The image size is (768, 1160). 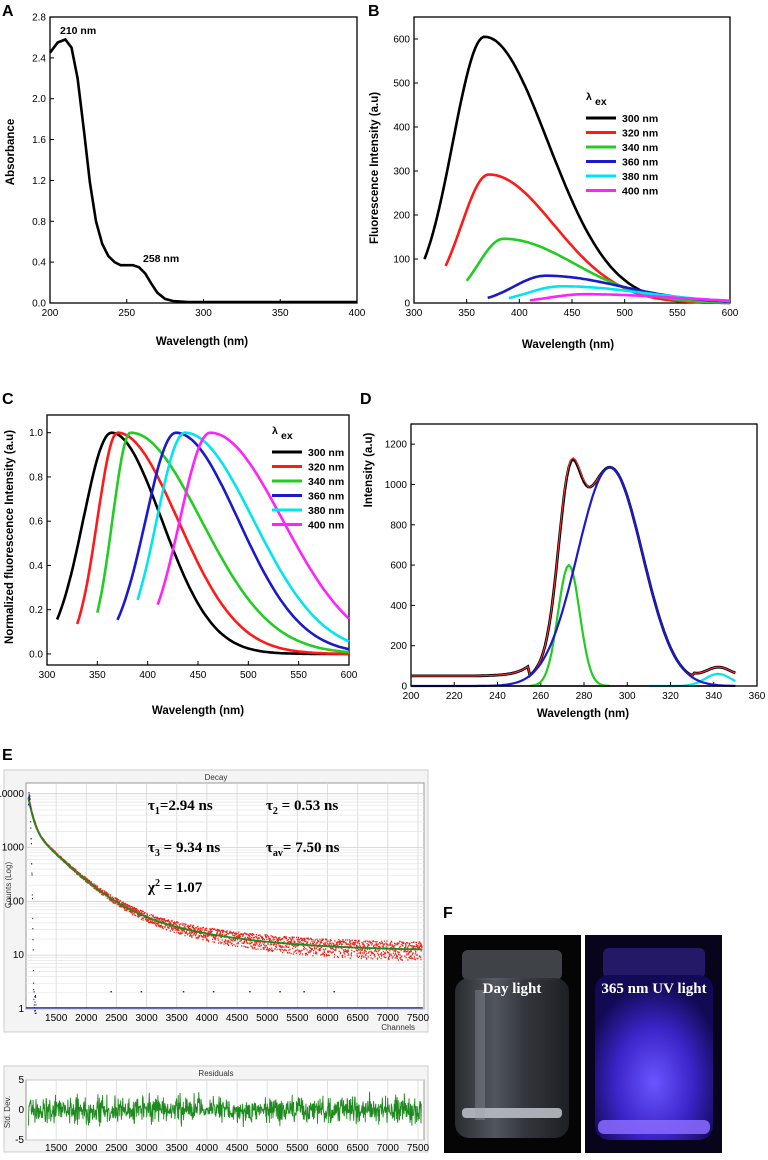 What do you see at coordinates (36, 610) in the screenshot?
I see `C-ytick-label: 0.2` at bounding box center [36, 610].